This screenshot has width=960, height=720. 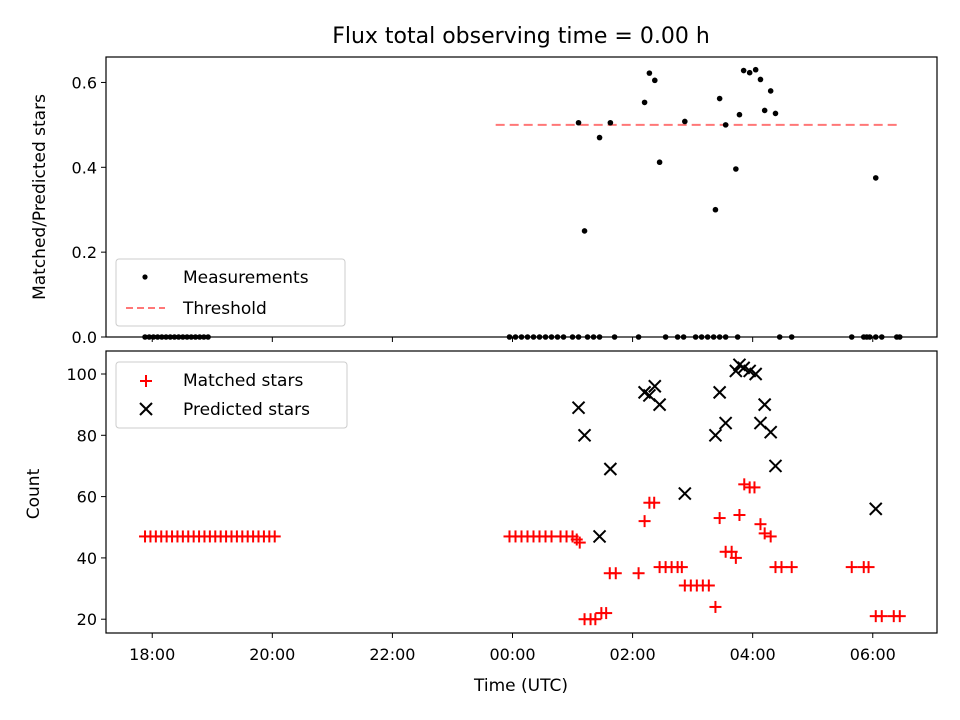 I want to click on bottom-y-tick-label: 100, so click(x=81, y=374).